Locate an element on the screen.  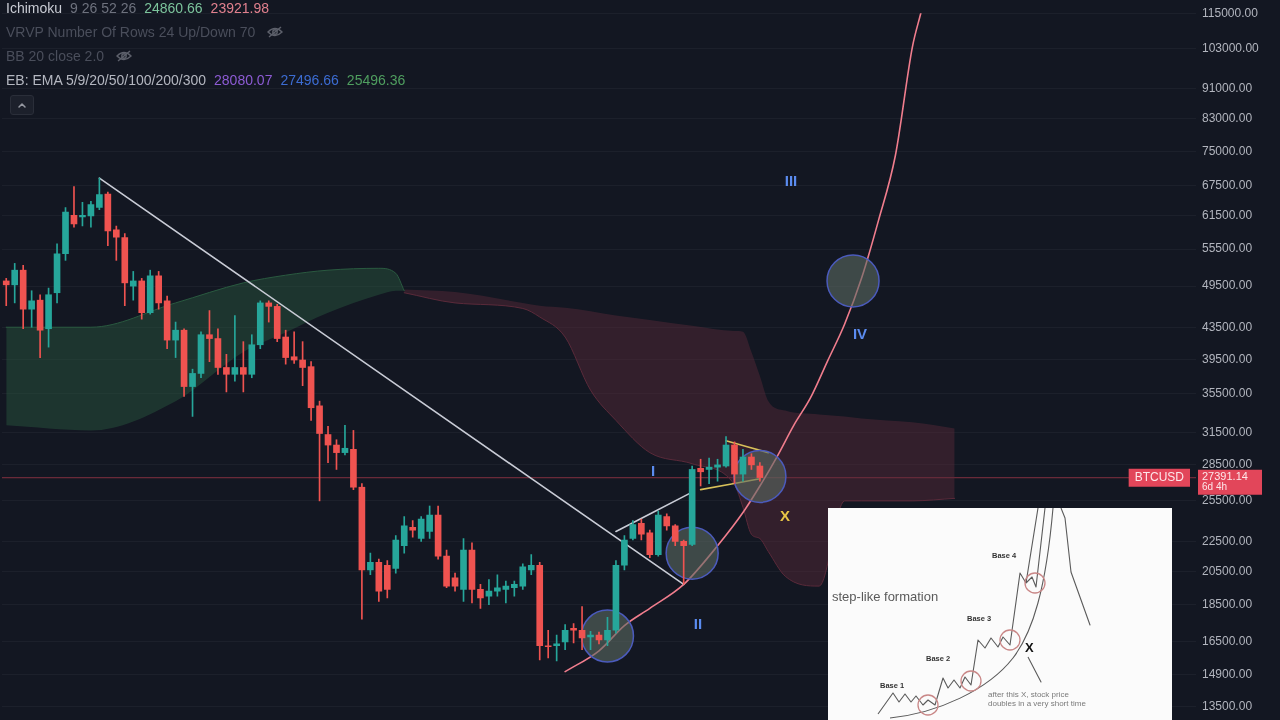
y-tick-label: 18500.00 is located at coordinates (1227, 604).